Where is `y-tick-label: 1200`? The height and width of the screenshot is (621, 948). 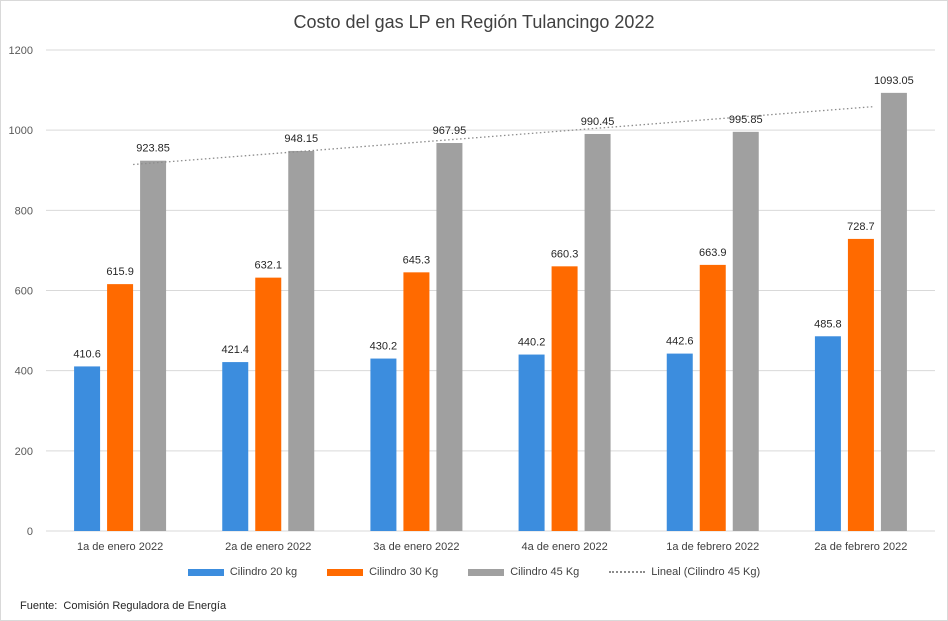
y-tick-label: 1200 is located at coordinates (21, 51).